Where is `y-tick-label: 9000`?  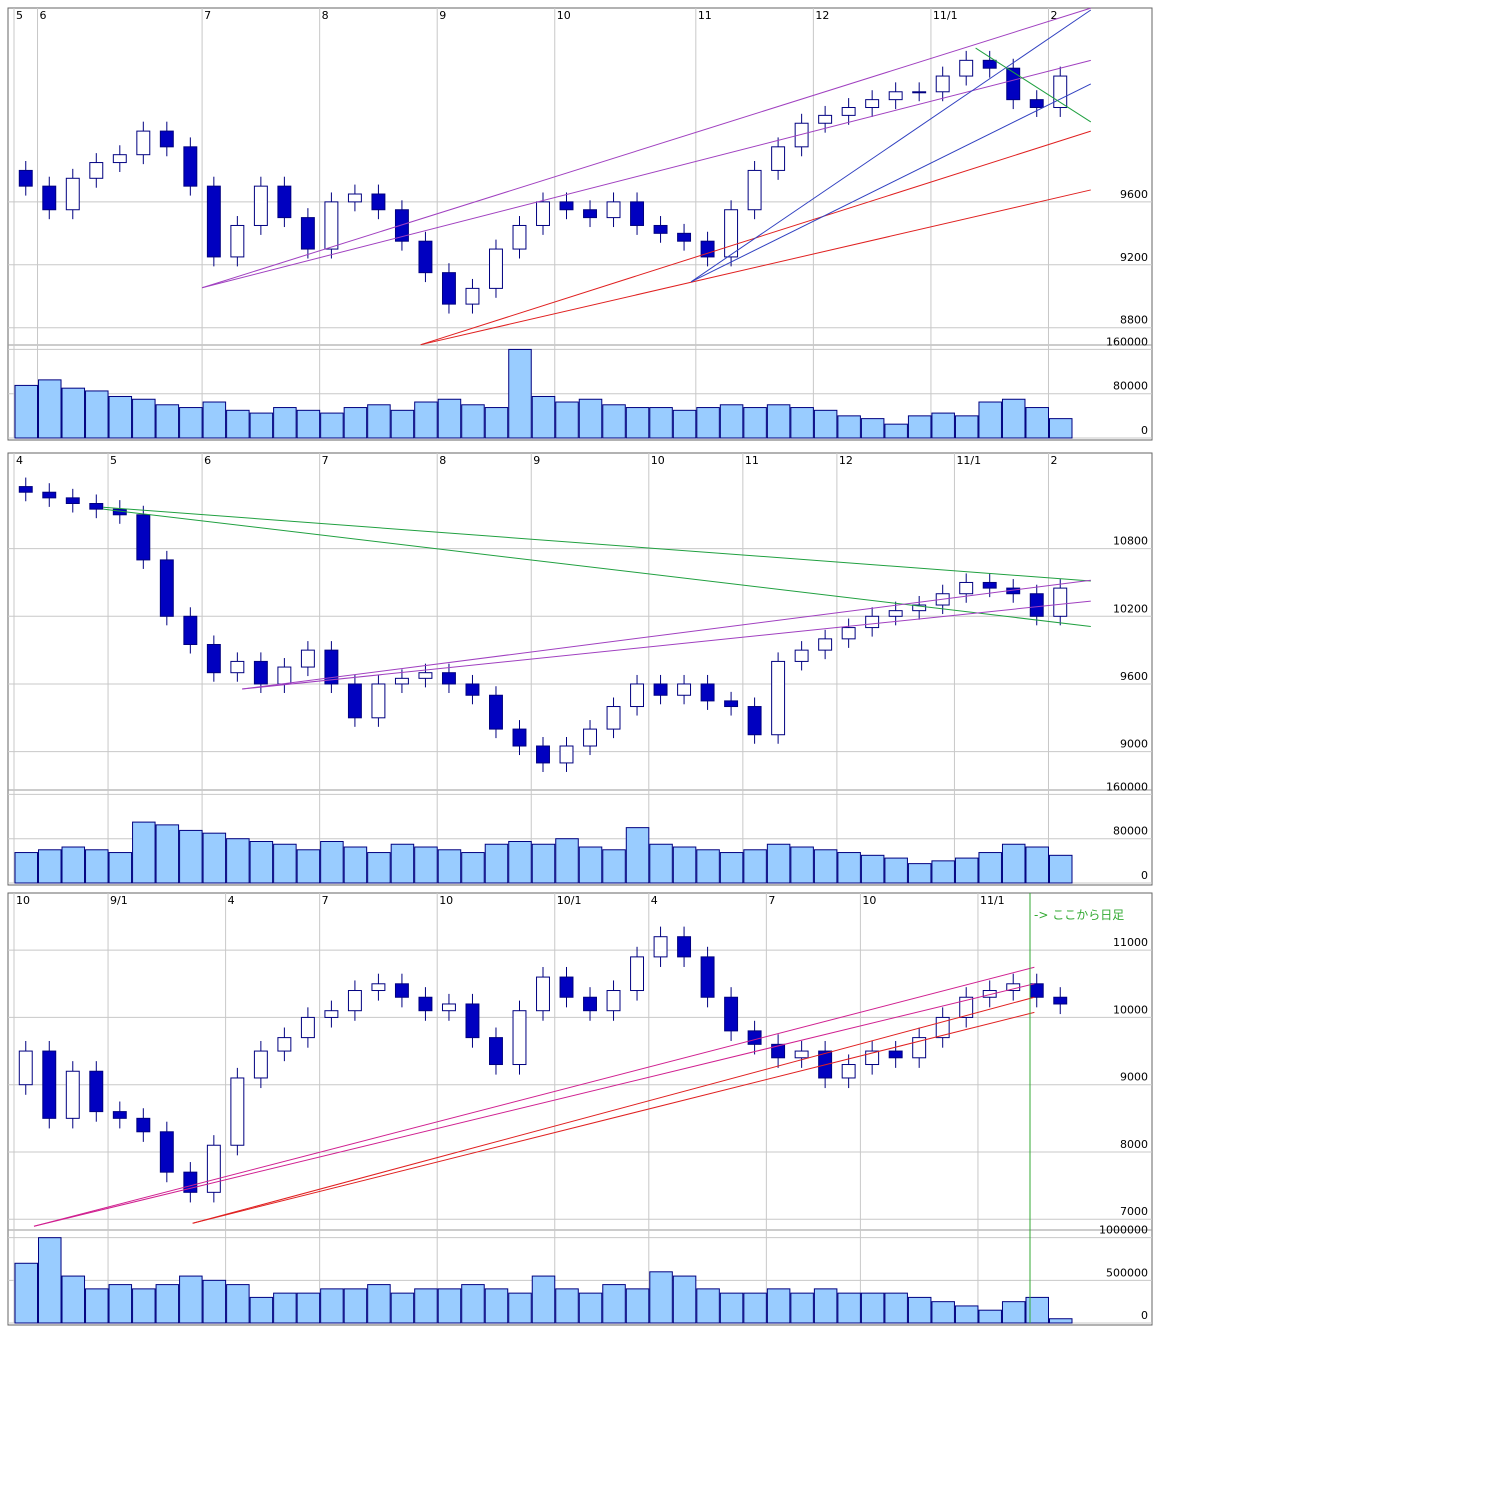
y-tick-label: 9000 is located at coordinates (1134, 1077).